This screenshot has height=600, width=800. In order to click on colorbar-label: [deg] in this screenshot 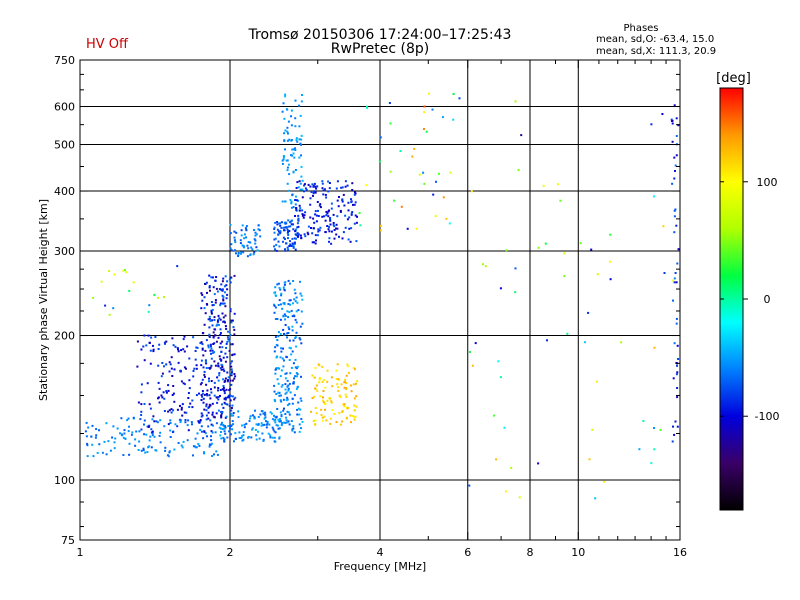, I will do `click(733, 78)`.